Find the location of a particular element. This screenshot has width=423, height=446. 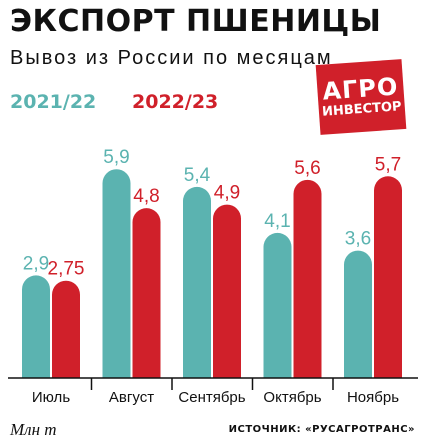

data-label-2021-22-2: 5,9 is located at coordinates (116, 157).